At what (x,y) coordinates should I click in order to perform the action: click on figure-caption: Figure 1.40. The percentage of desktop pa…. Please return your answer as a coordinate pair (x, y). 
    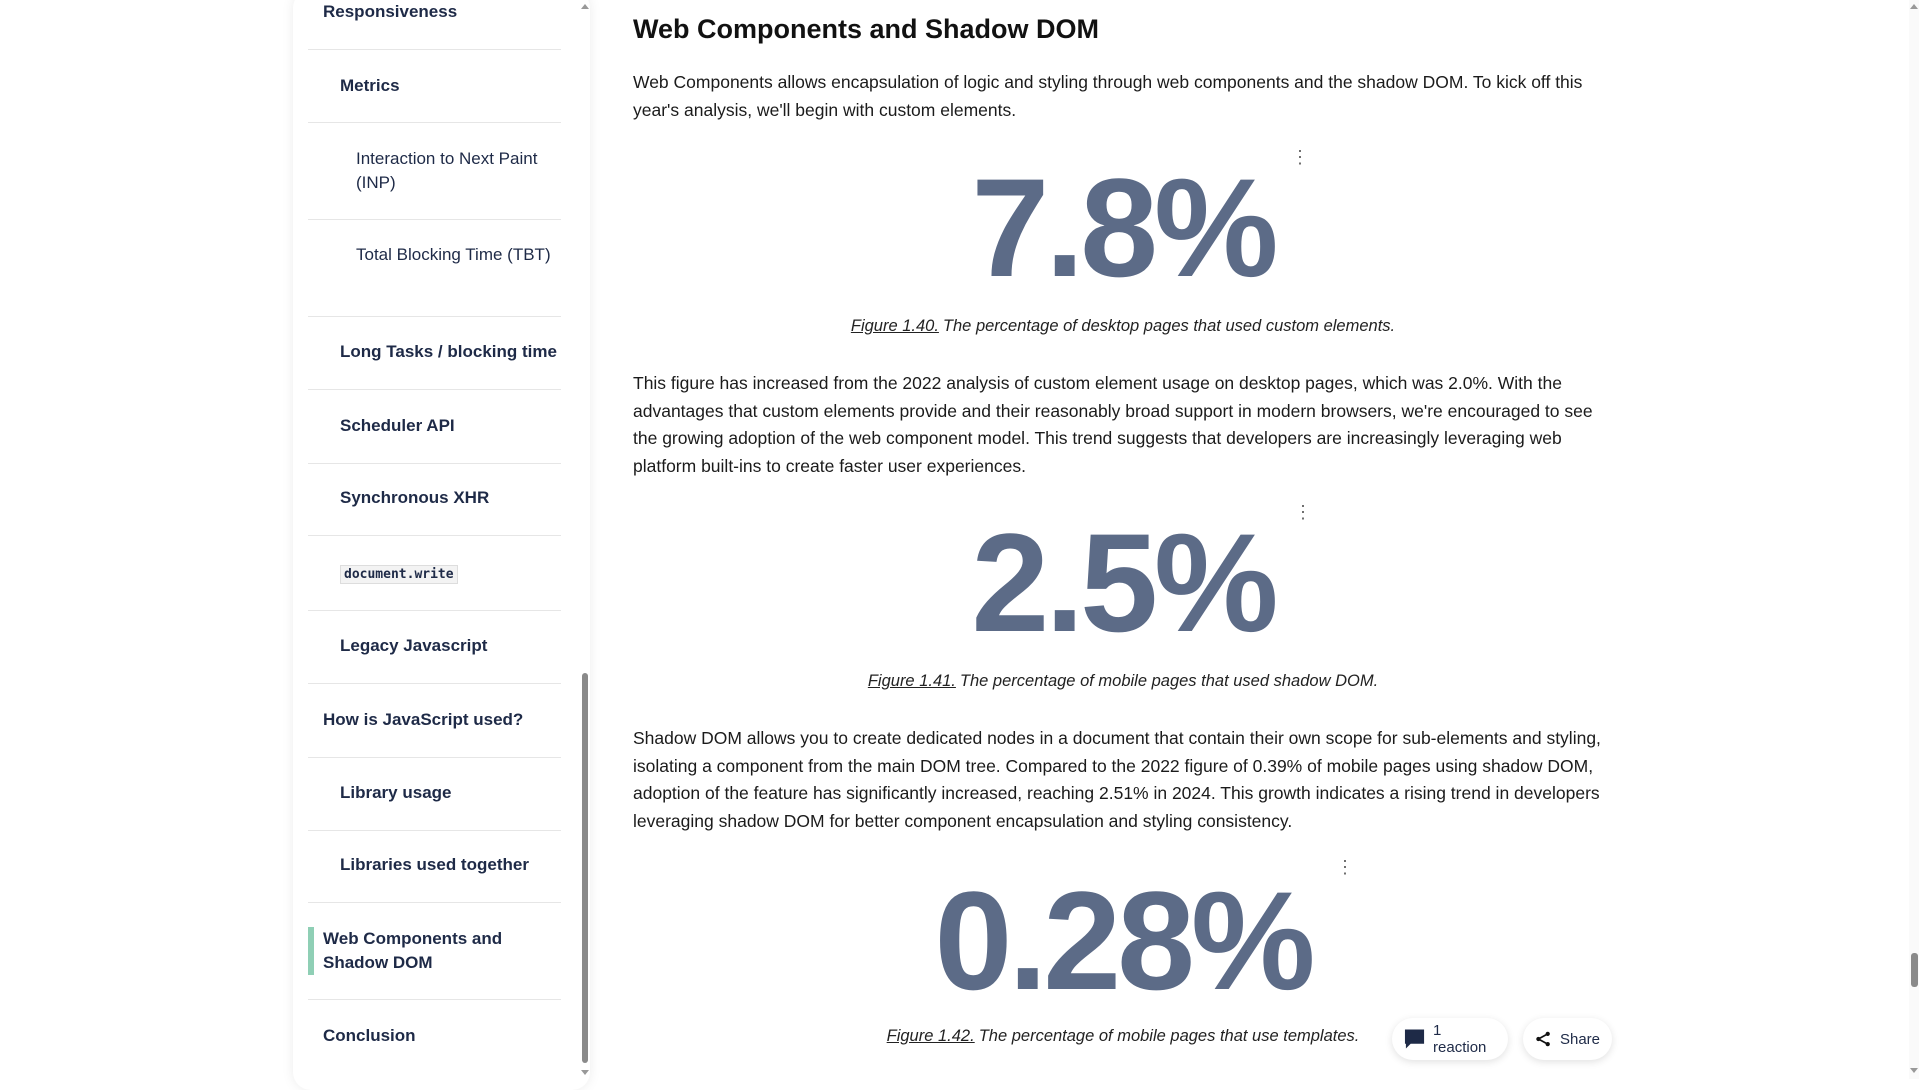
    Looking at the image, I should click on (1123, 326).